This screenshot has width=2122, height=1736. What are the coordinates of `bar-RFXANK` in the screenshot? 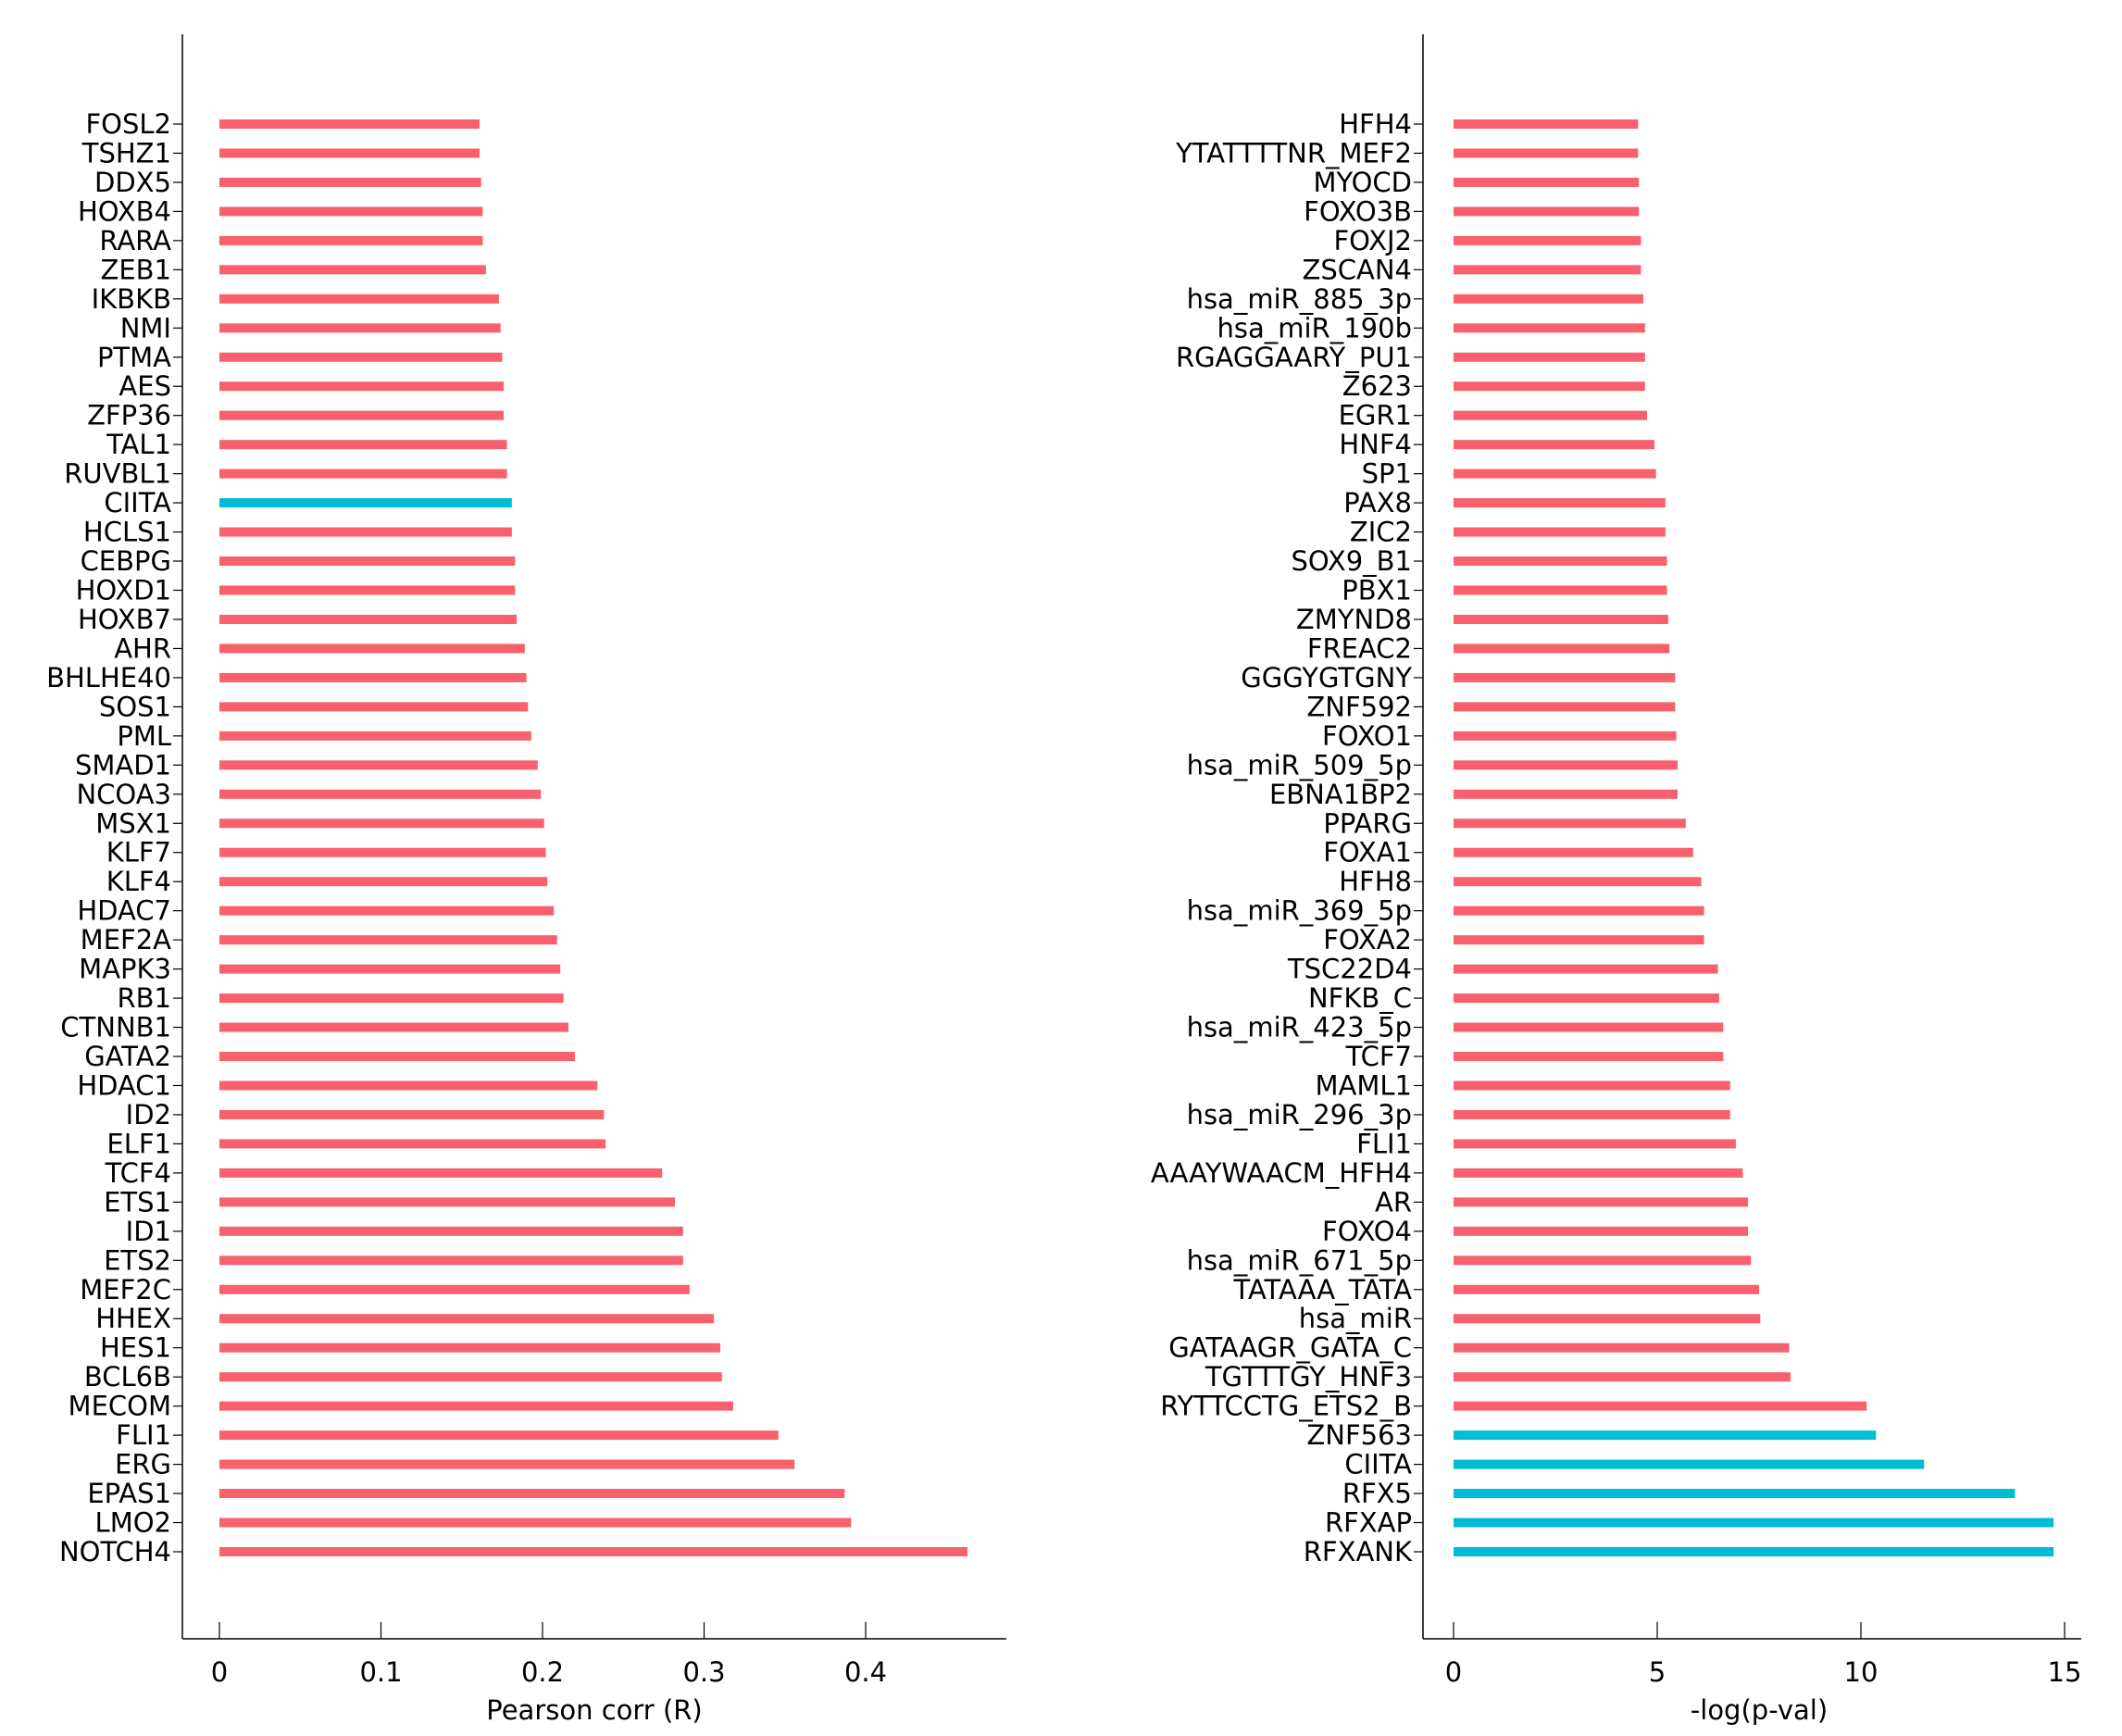 It's located at (1754, 1551).